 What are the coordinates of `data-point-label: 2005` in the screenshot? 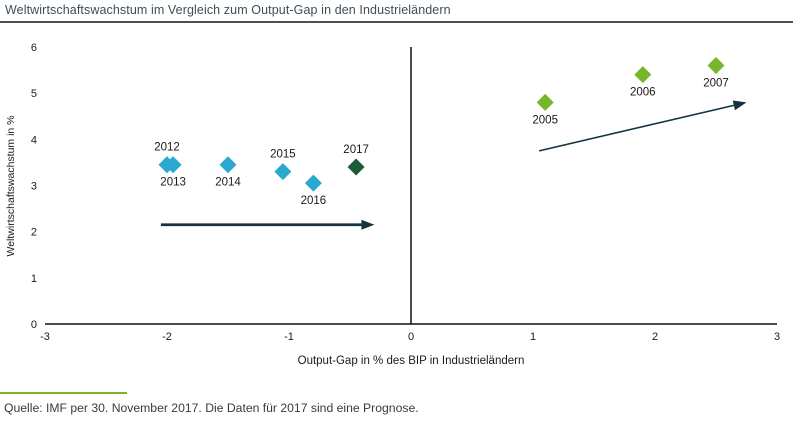 It's located at (545, 120).